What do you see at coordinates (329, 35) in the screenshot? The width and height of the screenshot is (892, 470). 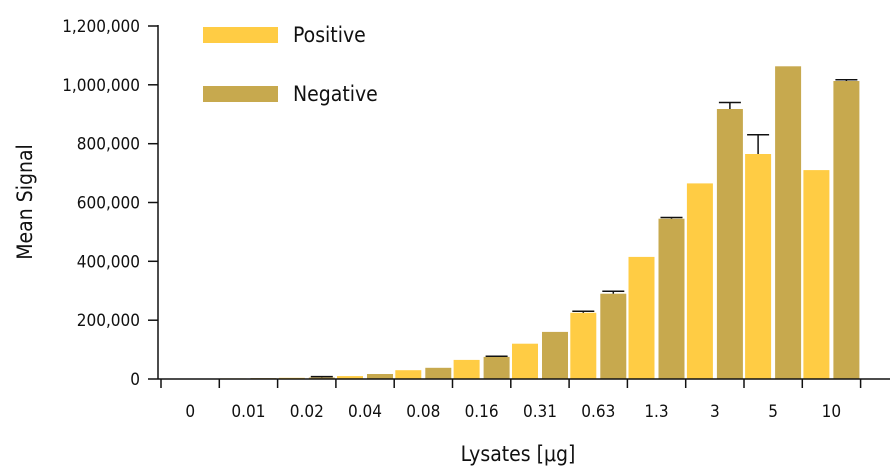 I see `legend-label-positive: Positive` at bounding box center [329, 35].